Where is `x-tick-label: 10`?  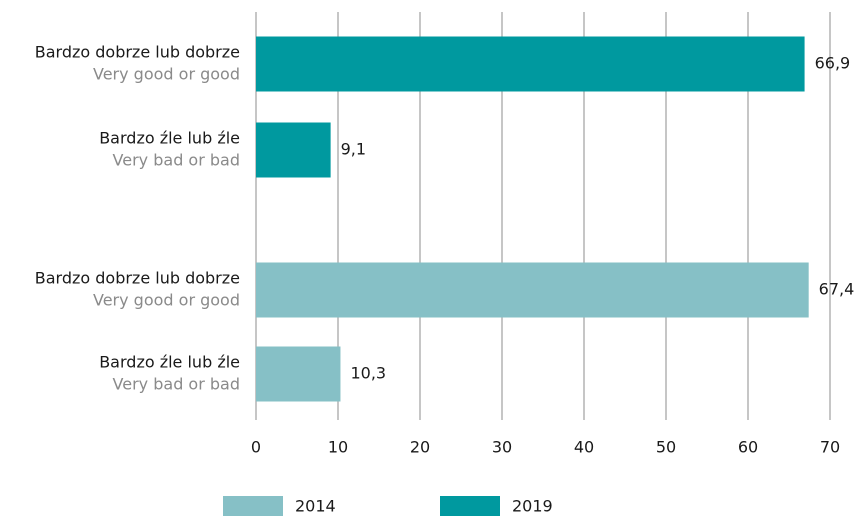
x-tick-label: 10 is located at coordinates (338, 447).